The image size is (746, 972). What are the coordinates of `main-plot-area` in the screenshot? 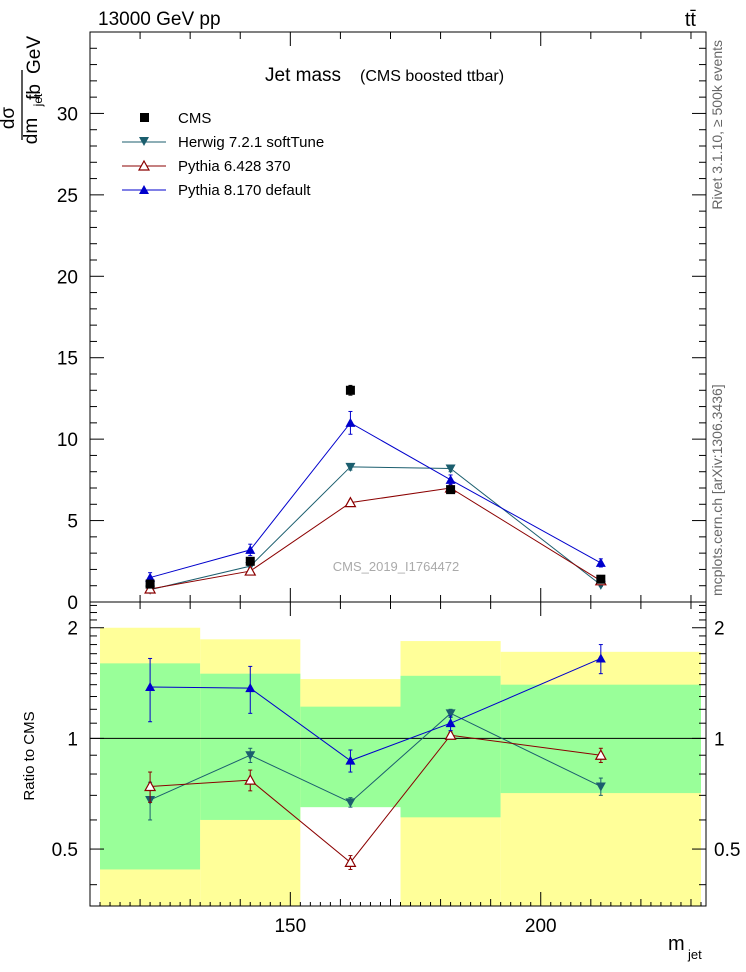 It's located at (375, 489).